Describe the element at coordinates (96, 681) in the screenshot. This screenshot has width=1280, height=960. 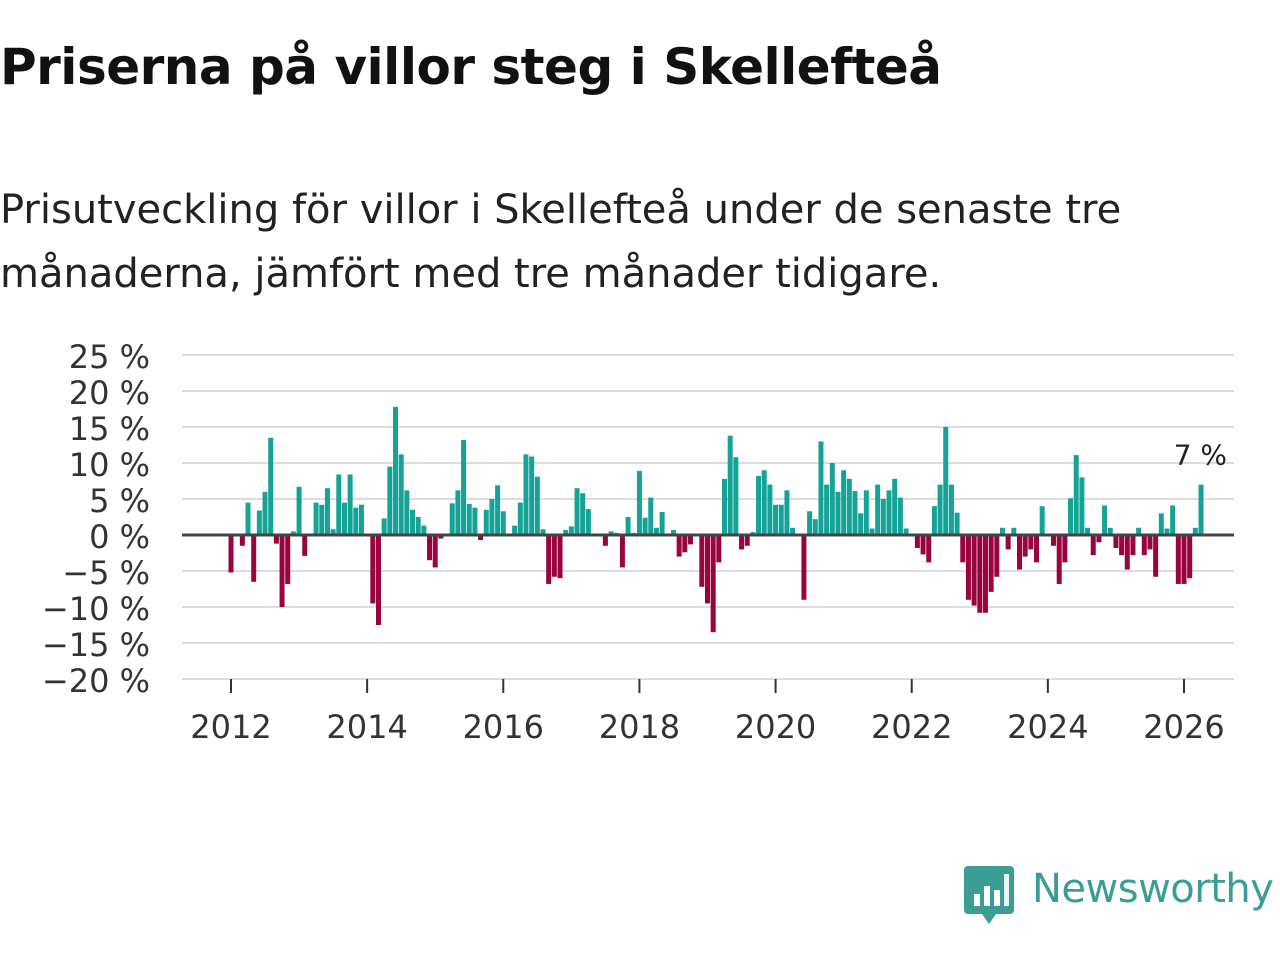
I see `y-tick-label: −20 %` at that location.